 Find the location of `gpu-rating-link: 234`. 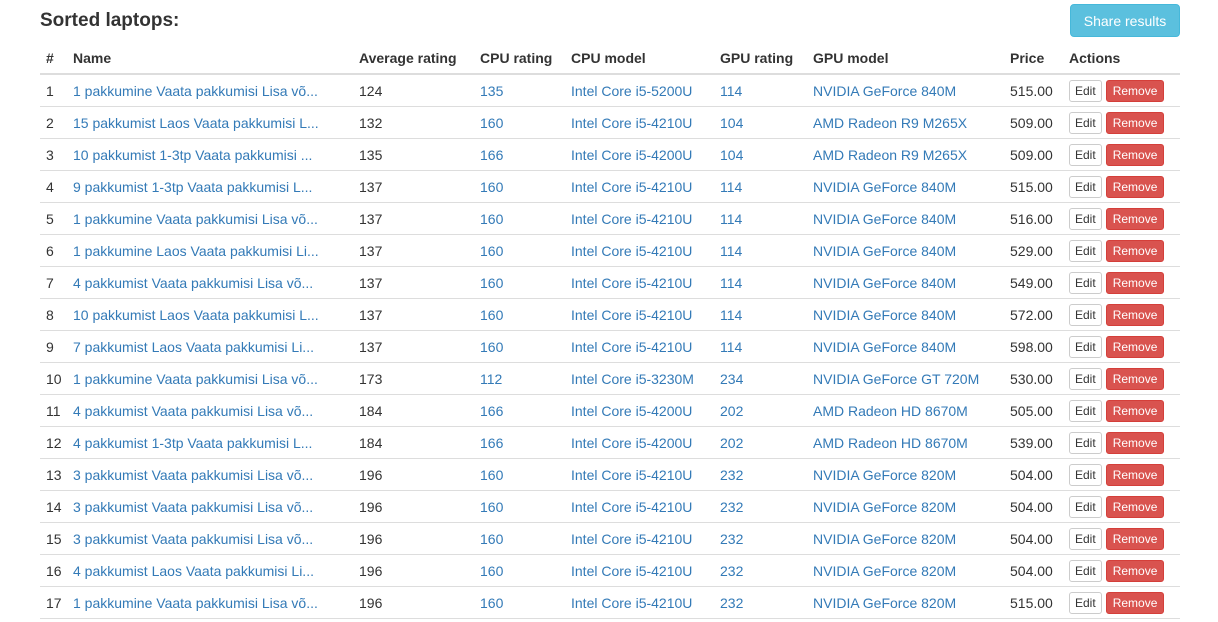

gpu-rating-link: 234 is located at coordinates (732, 378).